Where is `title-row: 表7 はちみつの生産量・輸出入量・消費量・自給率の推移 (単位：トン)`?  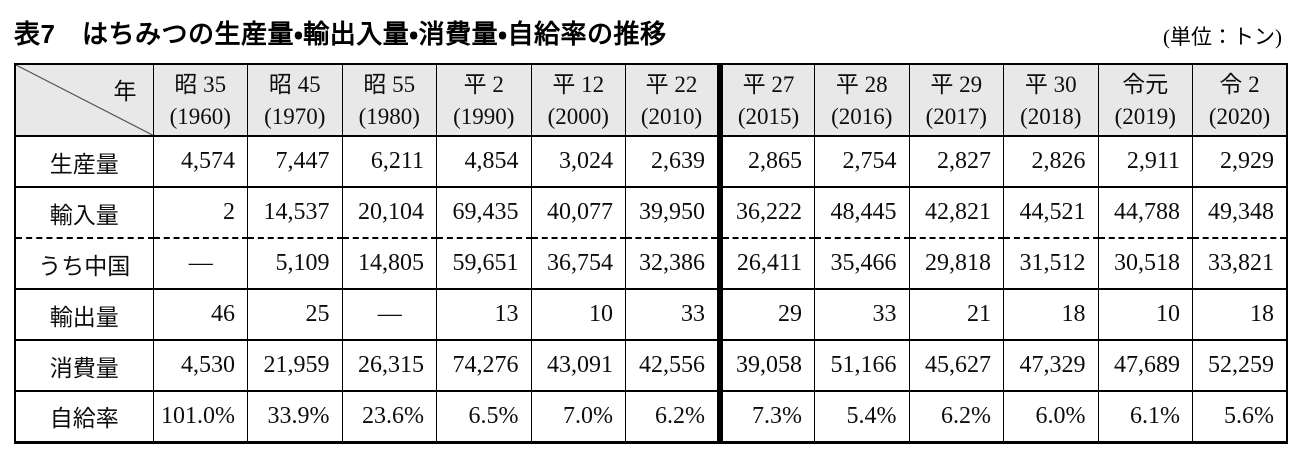 title-row: 表7 はちみつの生産量・輸出入量・消費量・自給率の推移 (単位：トン) is located at coordinates (651, 36).